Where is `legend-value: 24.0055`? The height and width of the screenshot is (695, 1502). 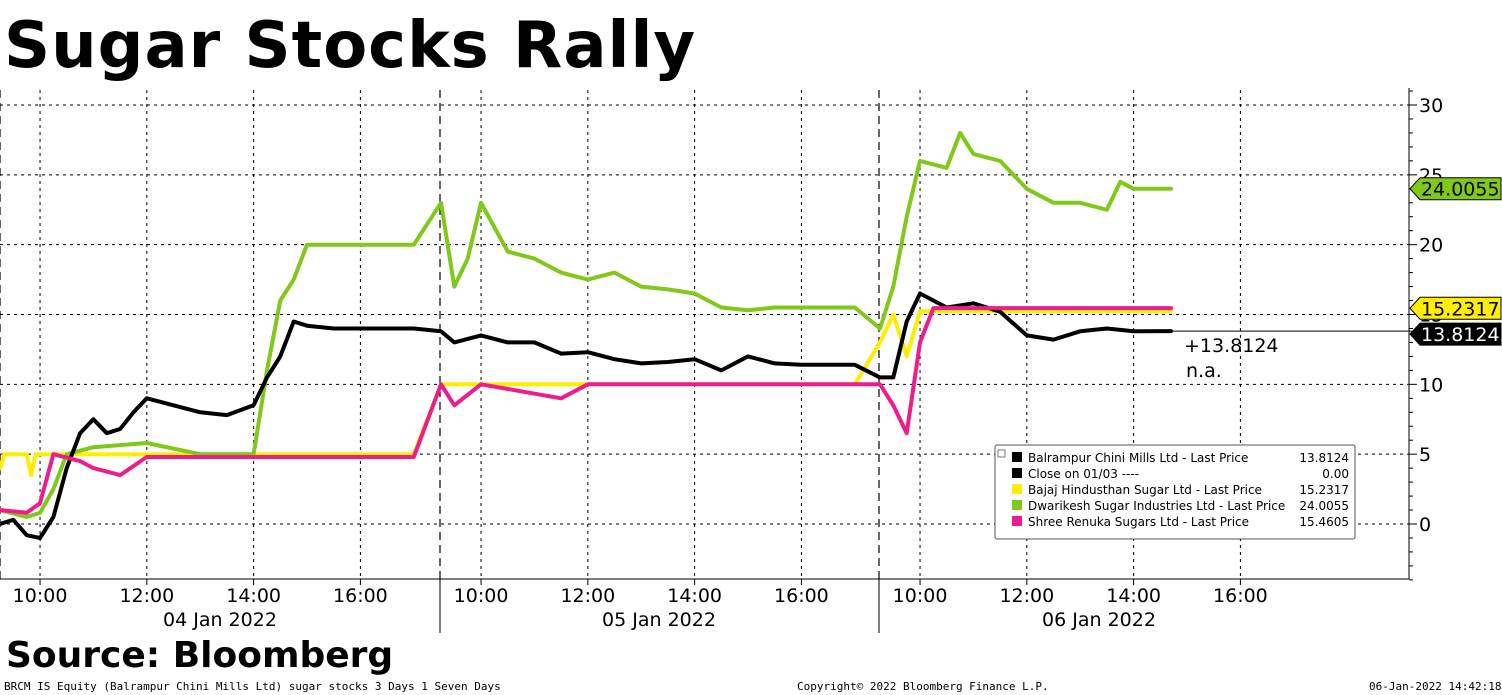
legend-value: 24.0055 is located at coordinates (1324, 506).